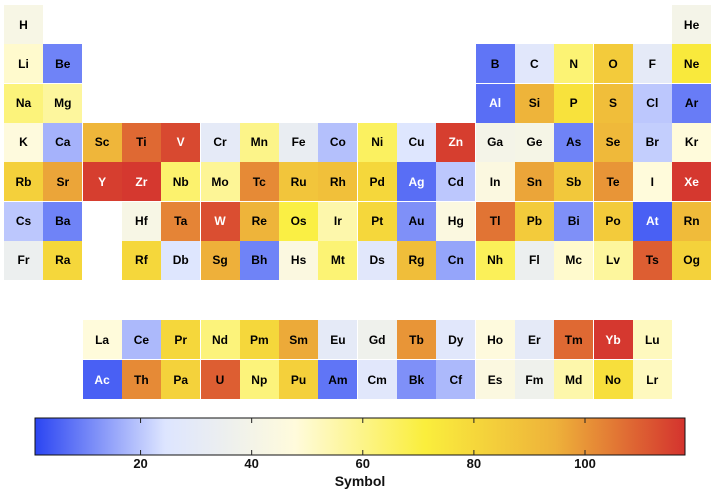  I want to click on element-cell-tm: Tm, so click(574, 339).